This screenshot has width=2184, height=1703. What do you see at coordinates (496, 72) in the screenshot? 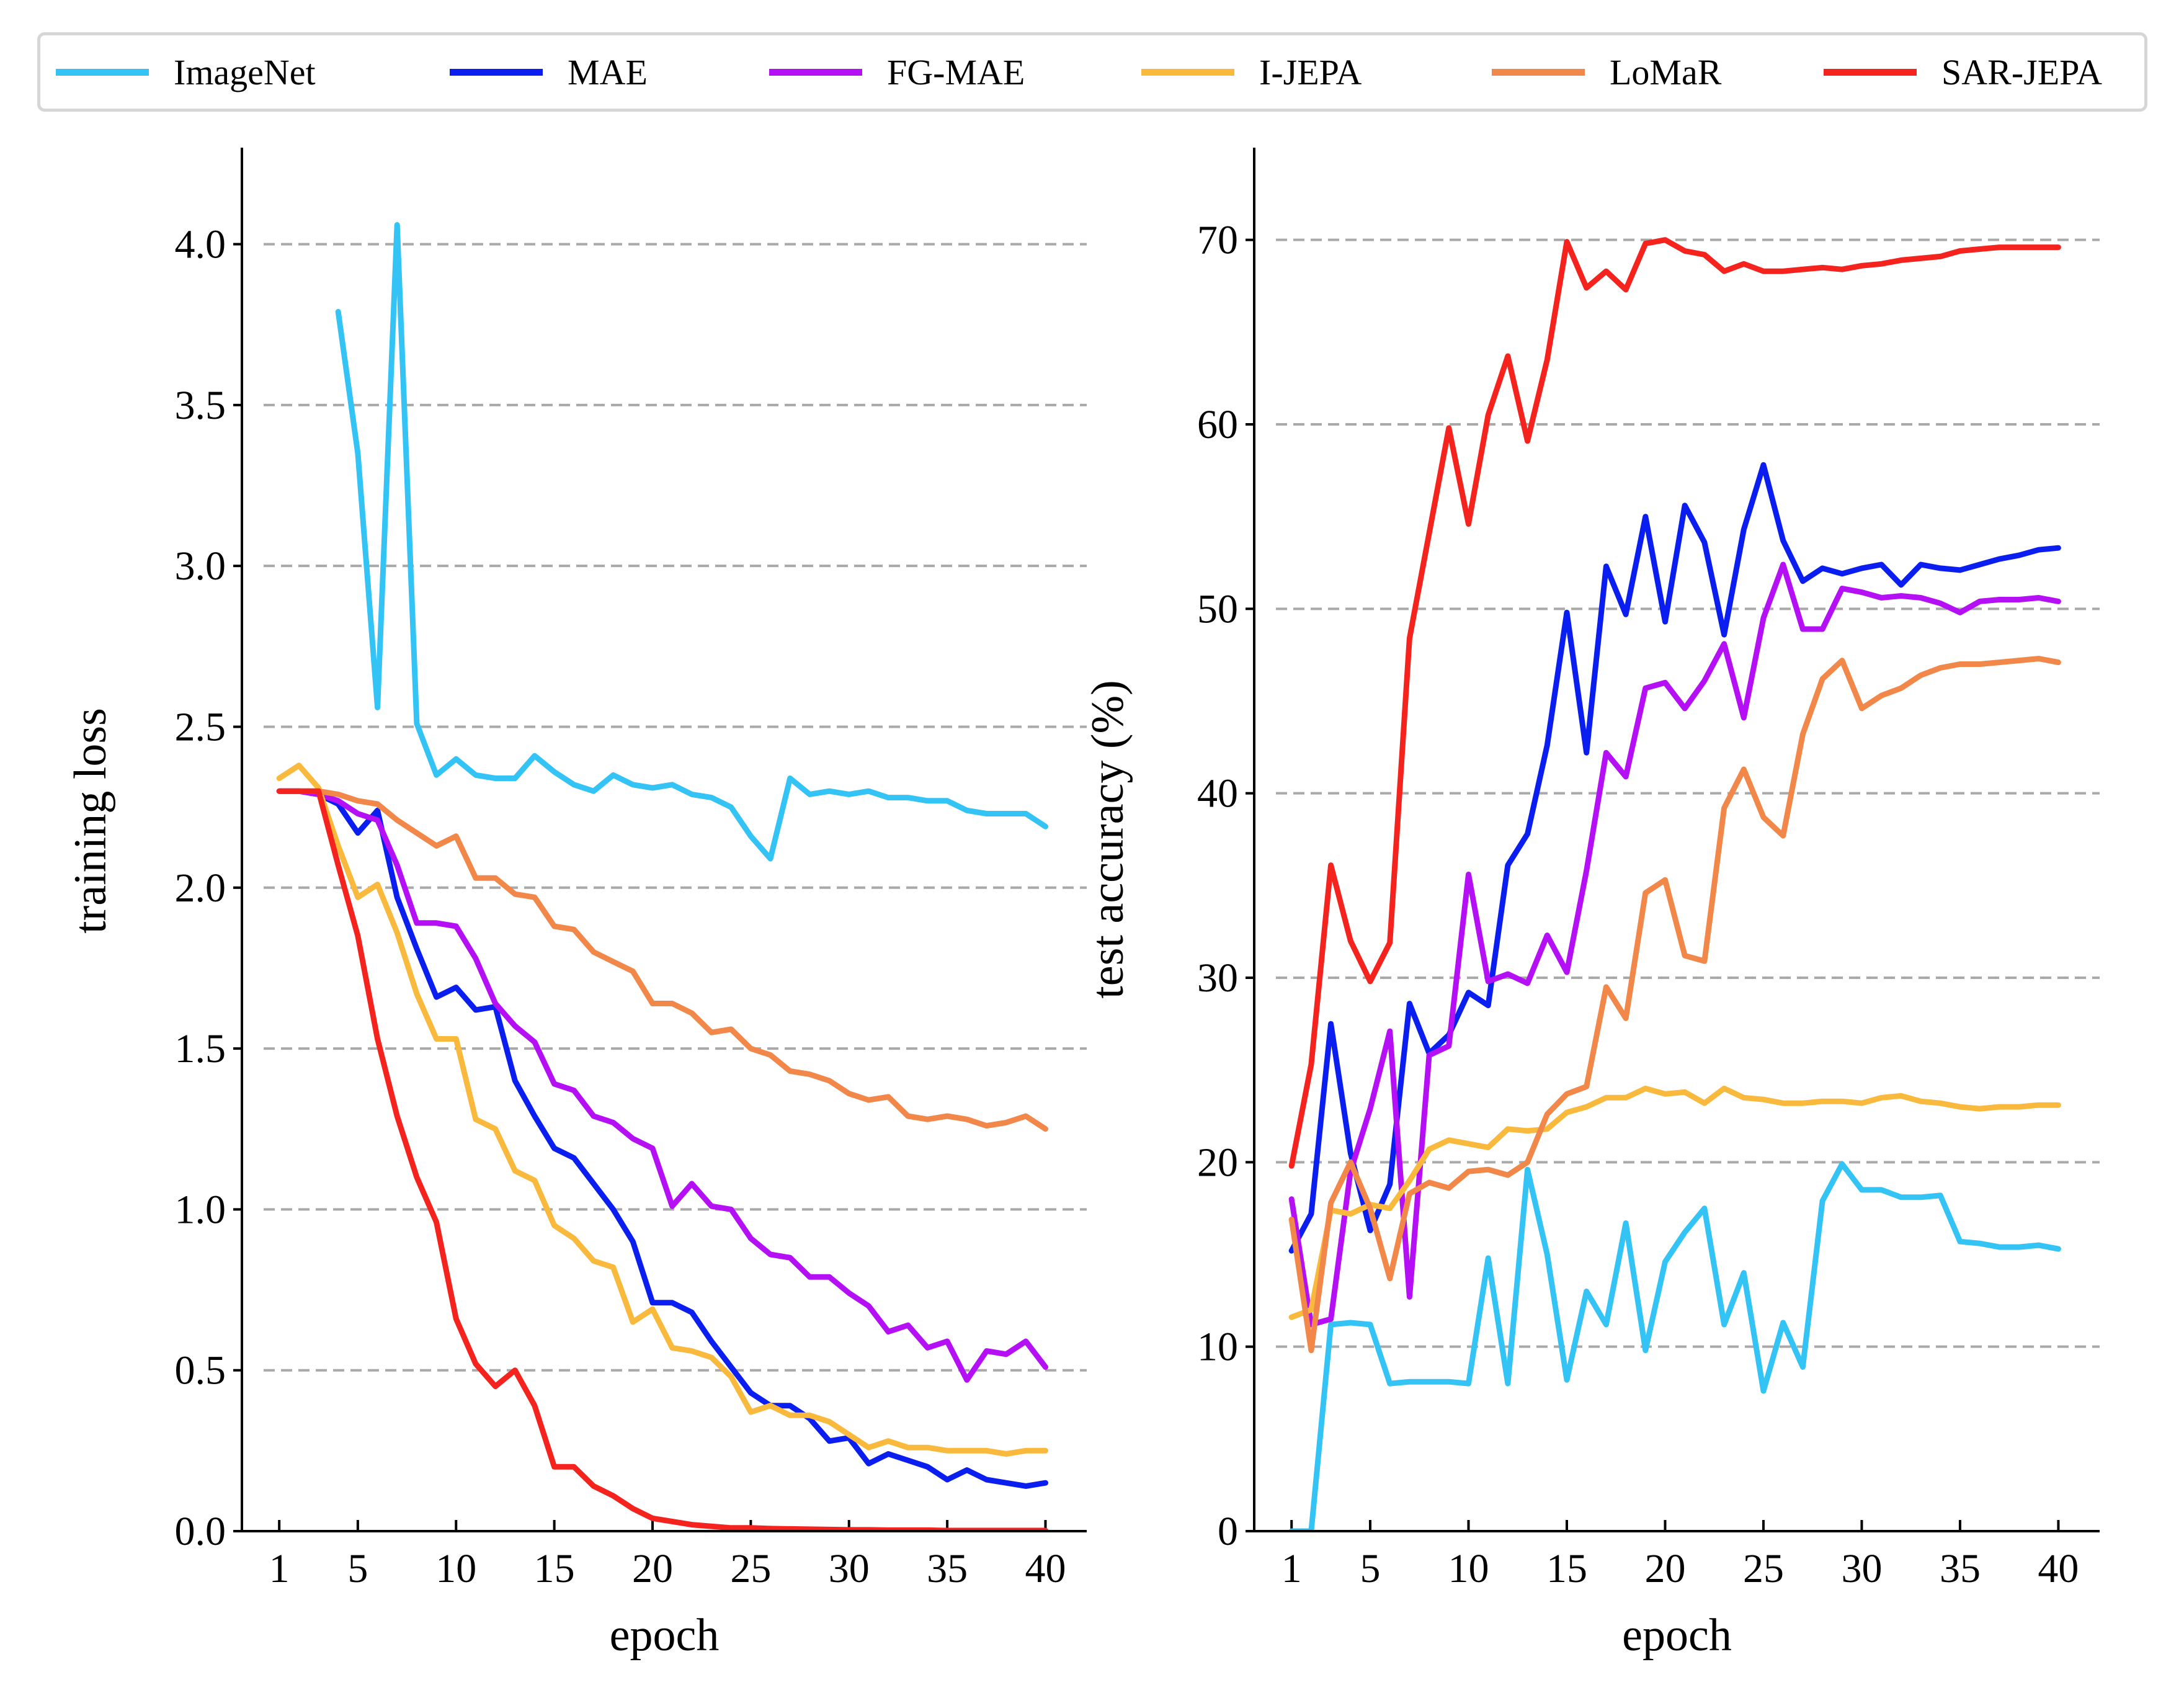
I see `legend-swatch-mae` at bounding box center [496, 72].